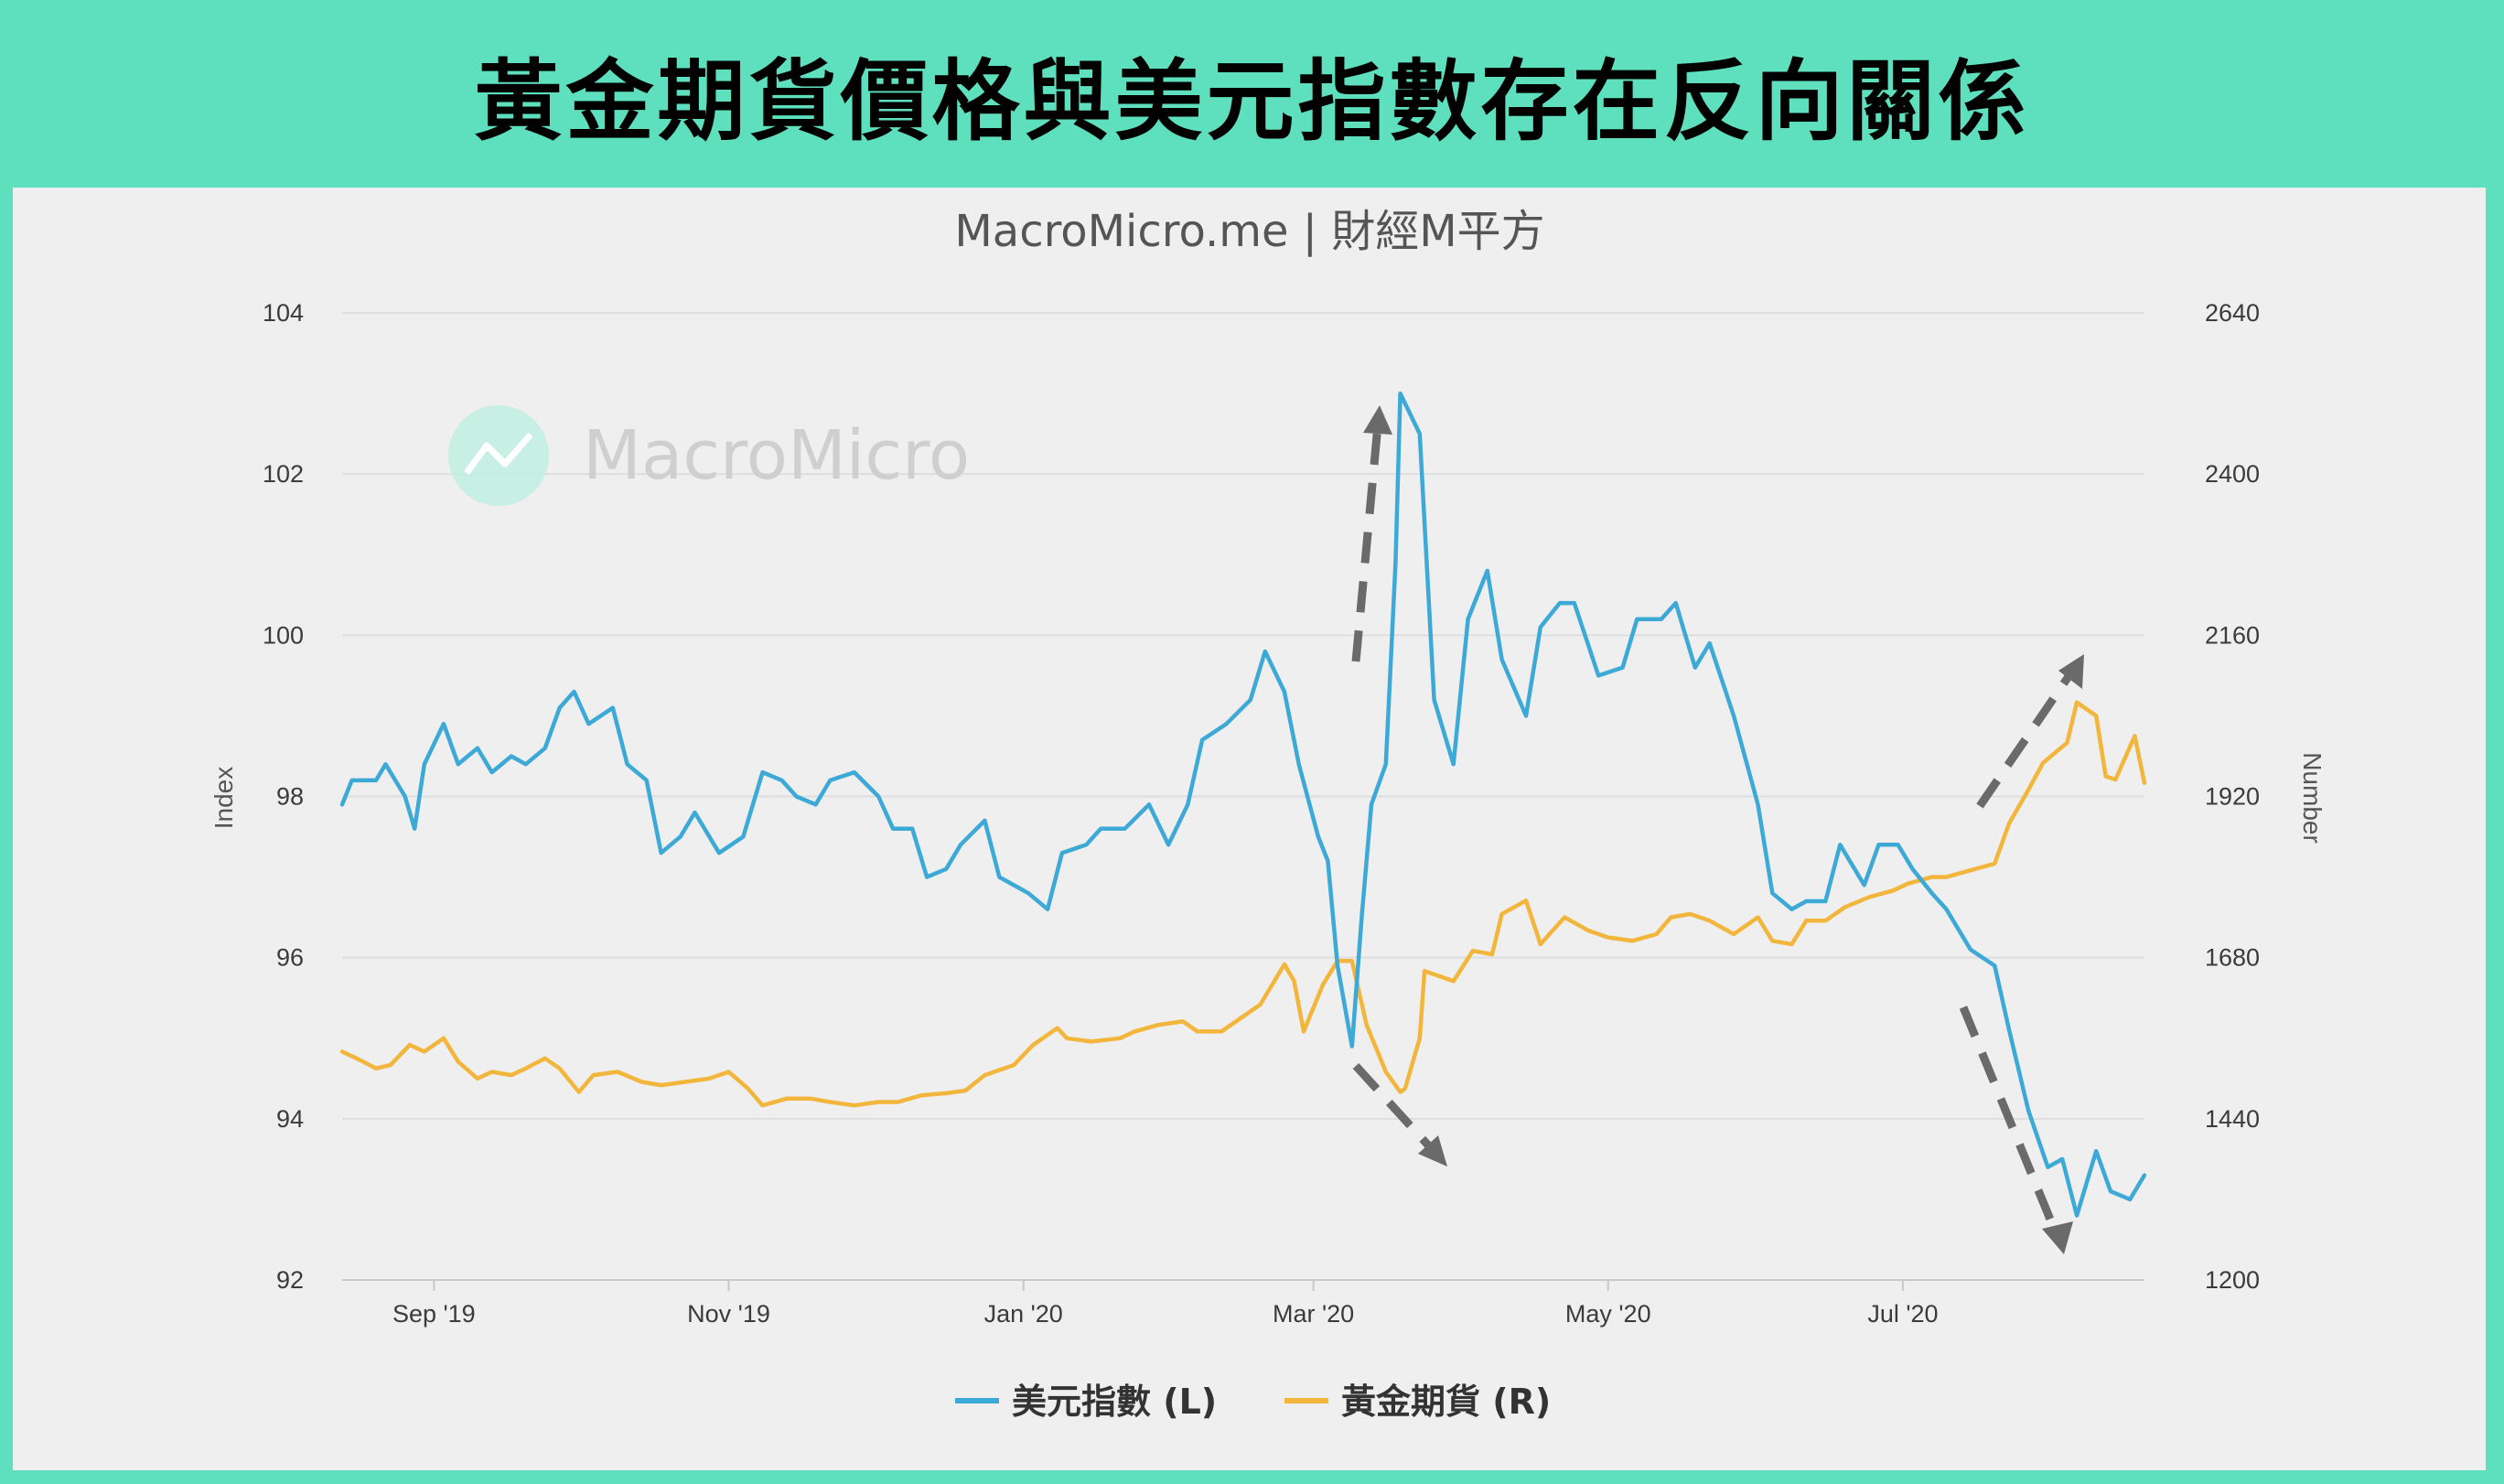  I want to click on y-left-tick-label: 92, so click(290, 1280).